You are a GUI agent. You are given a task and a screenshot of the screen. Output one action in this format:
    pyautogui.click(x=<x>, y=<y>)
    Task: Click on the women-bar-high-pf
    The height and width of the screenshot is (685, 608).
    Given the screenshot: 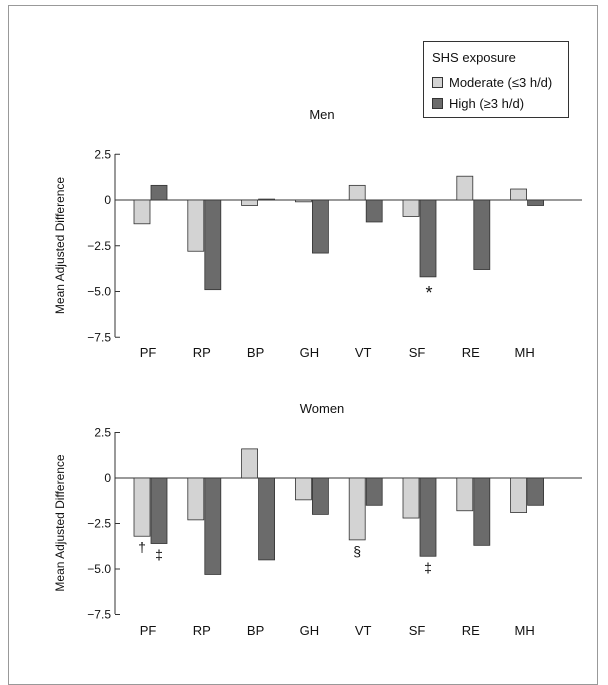 What is the action you would take?
    pyautogui.click(x=159, y=510)
    